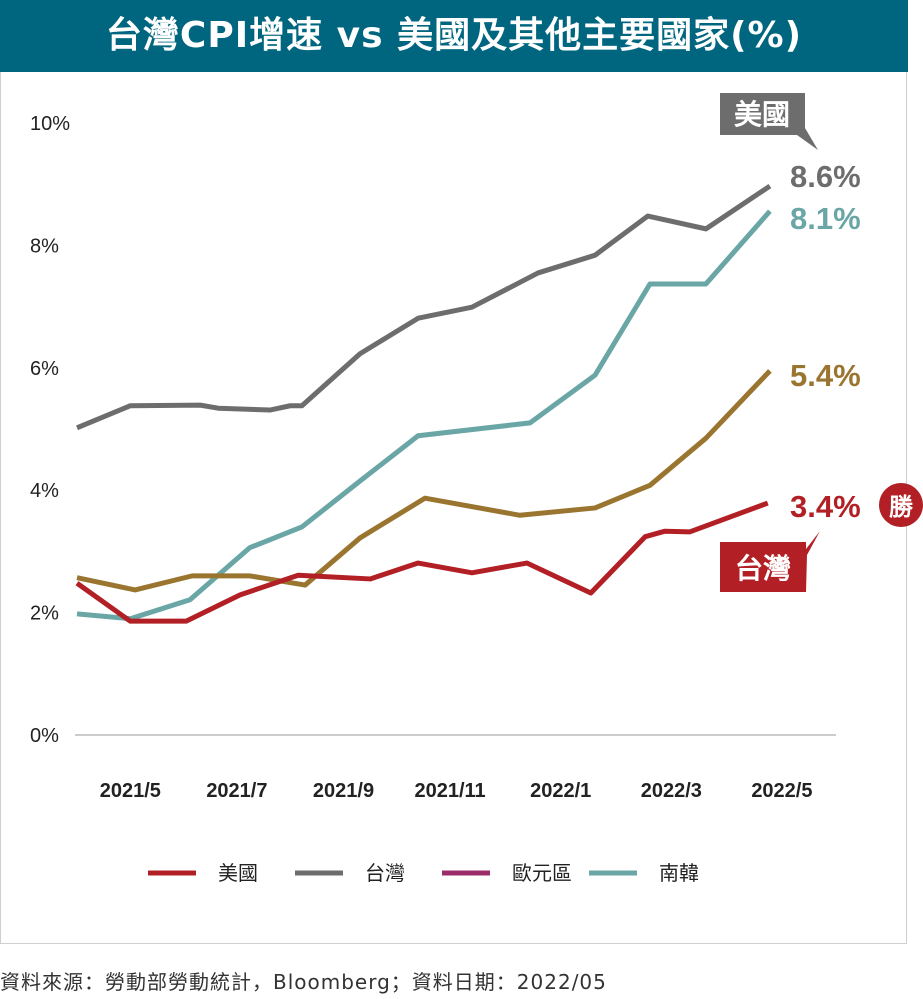 Image resolution: width=923 pixels, height=999 pixels. Describe the element at coordinates (238, 873) in the screenshot. I see `legend-label: 美國` at that location.